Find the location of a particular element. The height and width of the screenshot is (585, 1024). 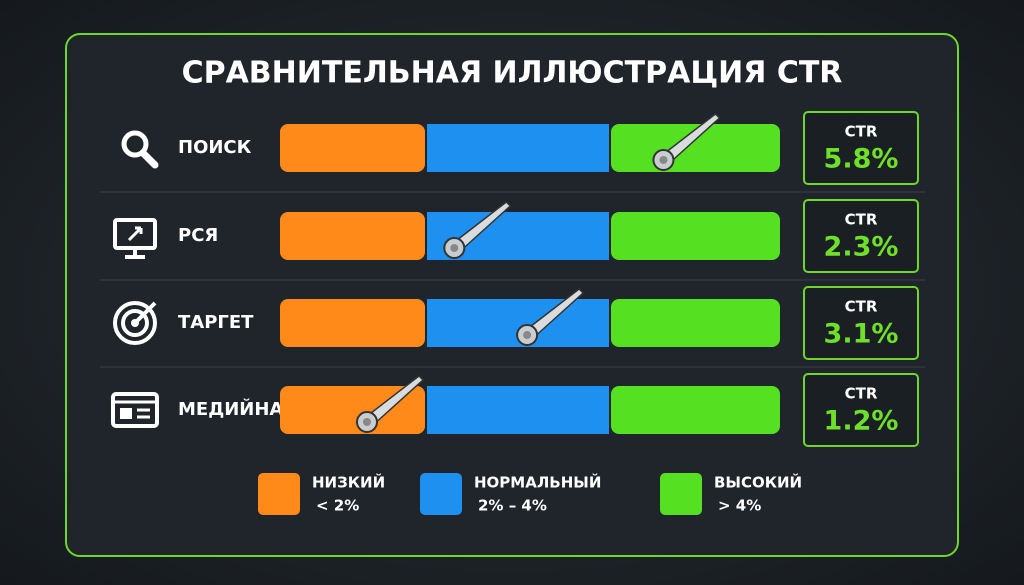

legend-range: > 4% is located at coordinates (739, 506).